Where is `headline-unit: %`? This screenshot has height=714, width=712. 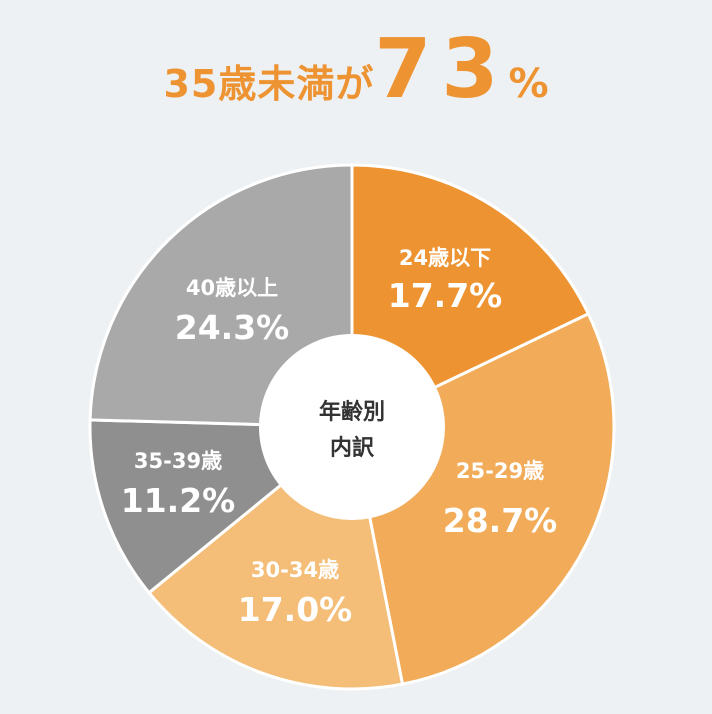
headline-unit: % is located at coordinates (528, 84).